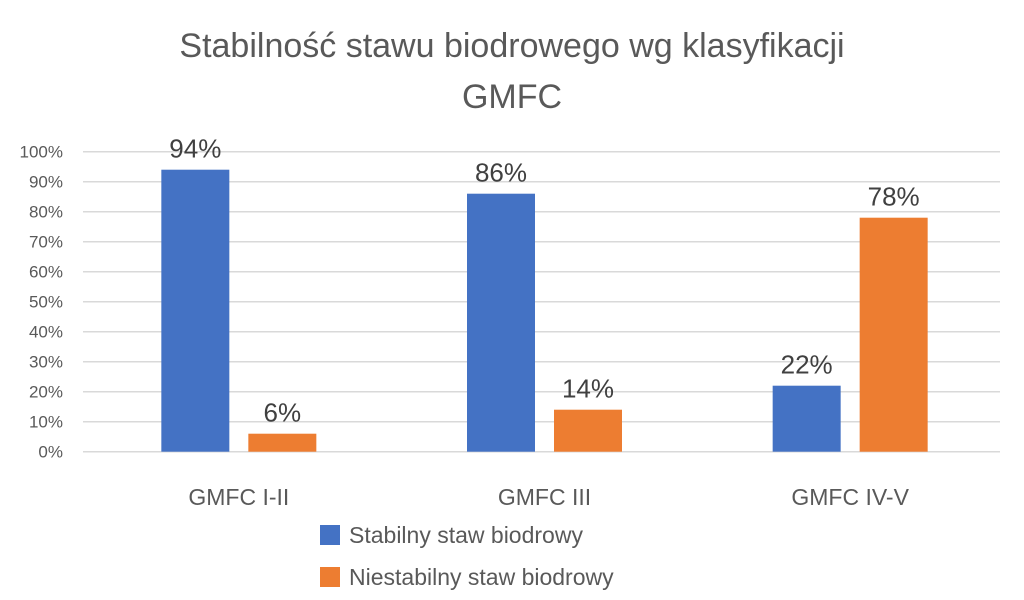 The height and width of the screenshot is (600, 1024). Describe the element at coordinates (46, 272) in the screenshot. I see `y-tick-label: 60%` at that location.